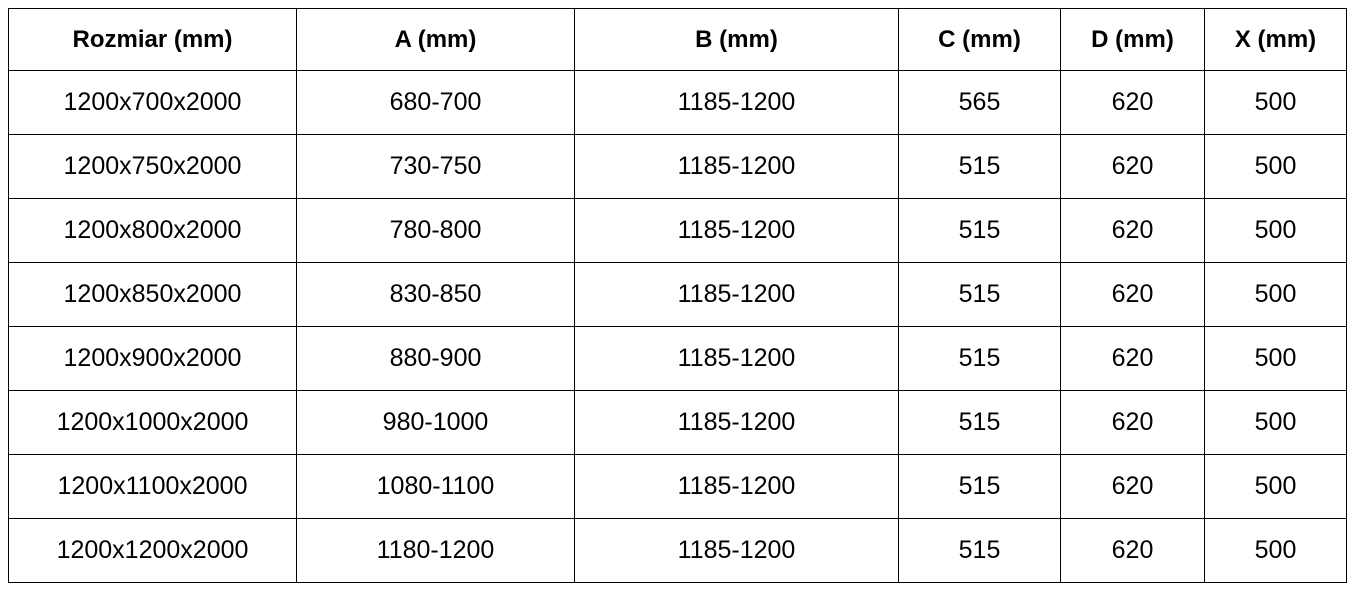 The height and width of the screenshot is (591, 1355). I want to click on table-cell: 1180-1200, so click(435, 550).